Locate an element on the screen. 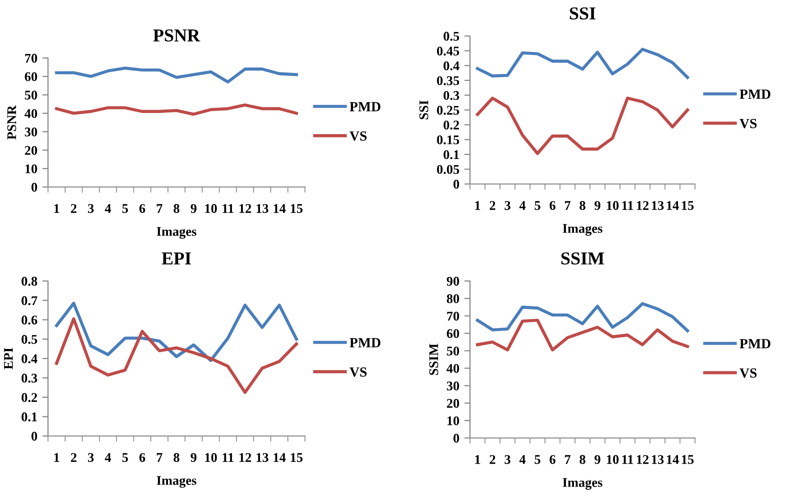 The image size is (800, 490). y-tick-label: 0.3 is located at coordinates (30, 378).